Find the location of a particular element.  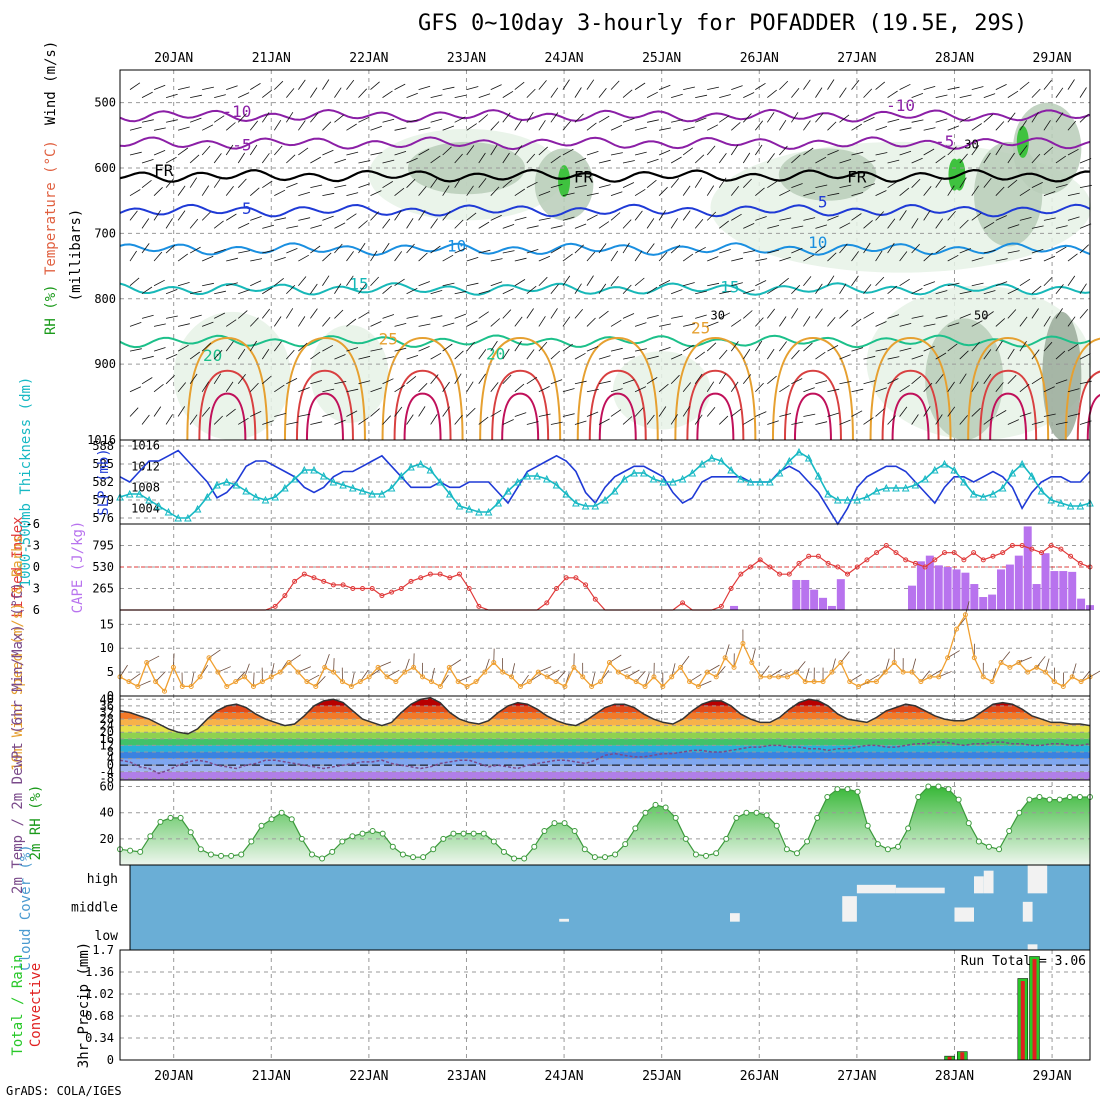

precip-legend-convective: Convective is located at coordinates (36, 1005).